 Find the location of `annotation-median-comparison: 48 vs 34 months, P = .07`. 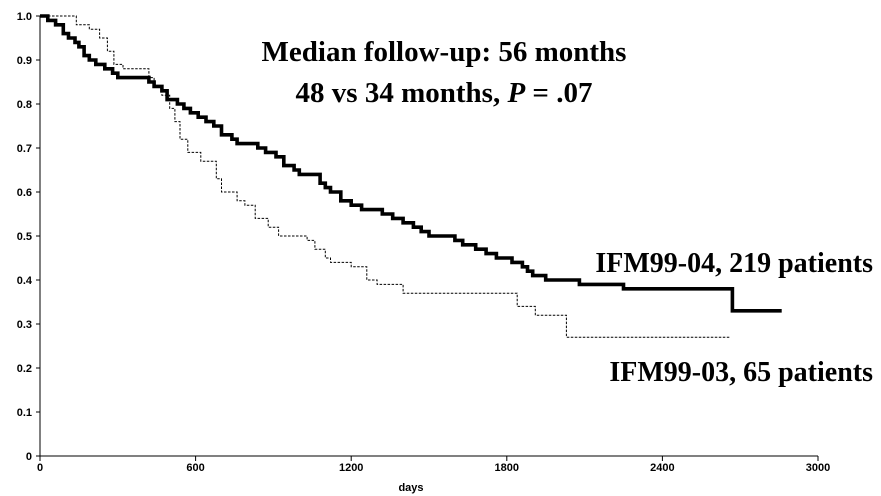

annotation-median-comparison: 48 vs 34 months, P = .07 is located at coordinates (444, 93).